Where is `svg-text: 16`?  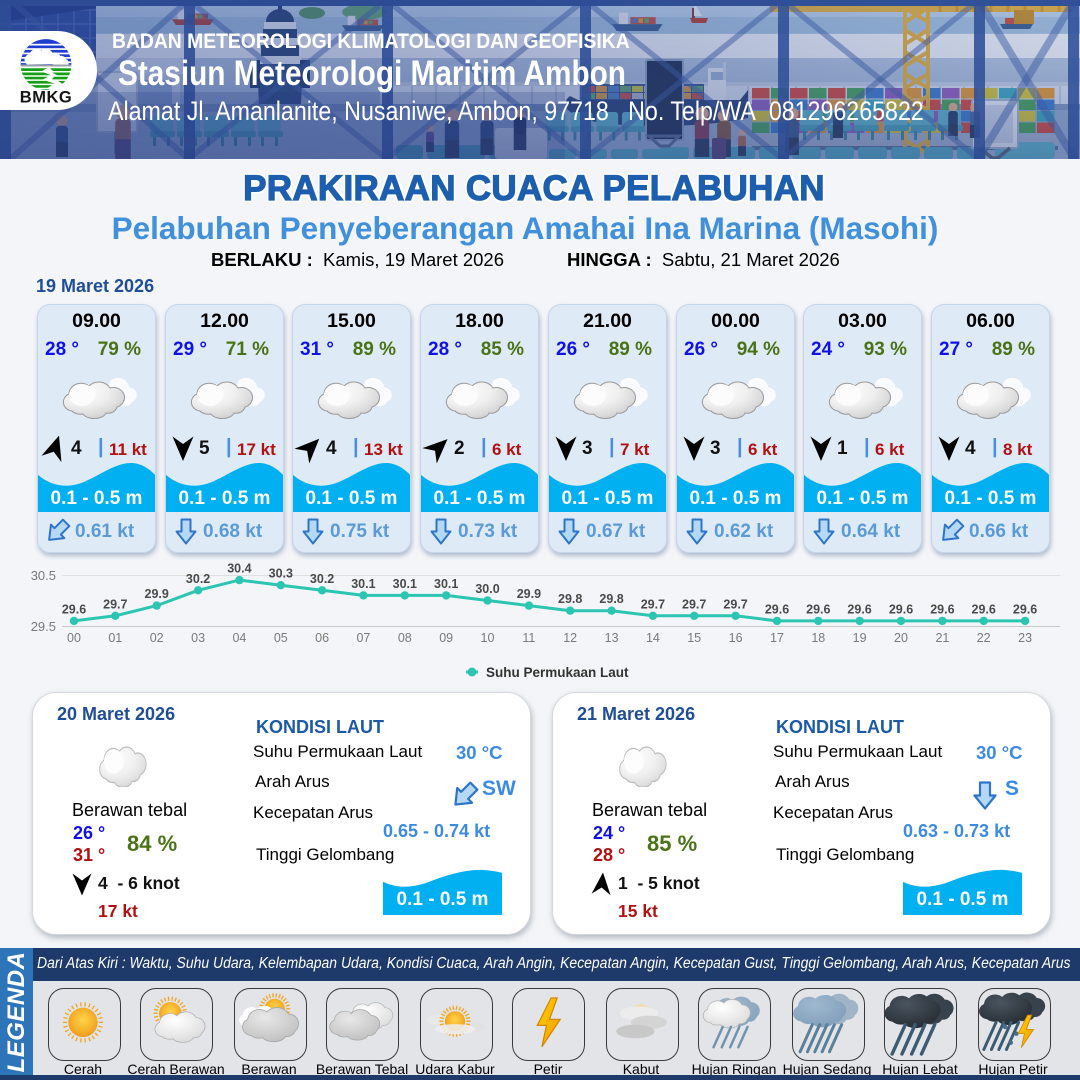
svg-text: 16 is located at coordinates (736, 638).